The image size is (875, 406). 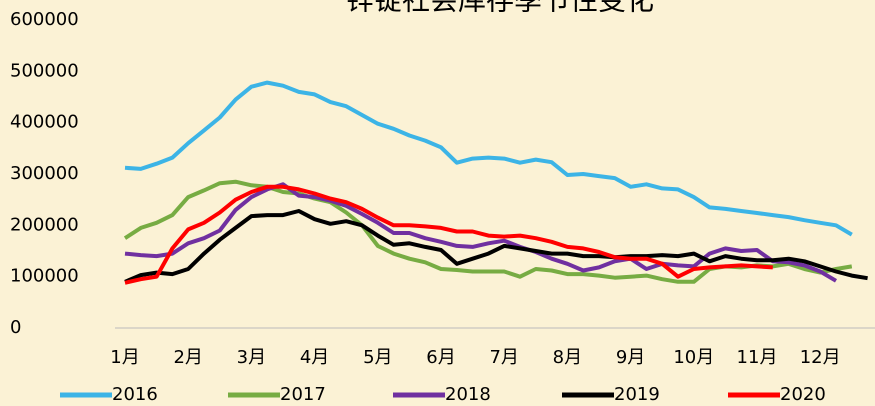 What do you see at coordinates (503, 357) in the screenshot?
I see `x-tick-label: 7月` at bounding box center [503, 357].